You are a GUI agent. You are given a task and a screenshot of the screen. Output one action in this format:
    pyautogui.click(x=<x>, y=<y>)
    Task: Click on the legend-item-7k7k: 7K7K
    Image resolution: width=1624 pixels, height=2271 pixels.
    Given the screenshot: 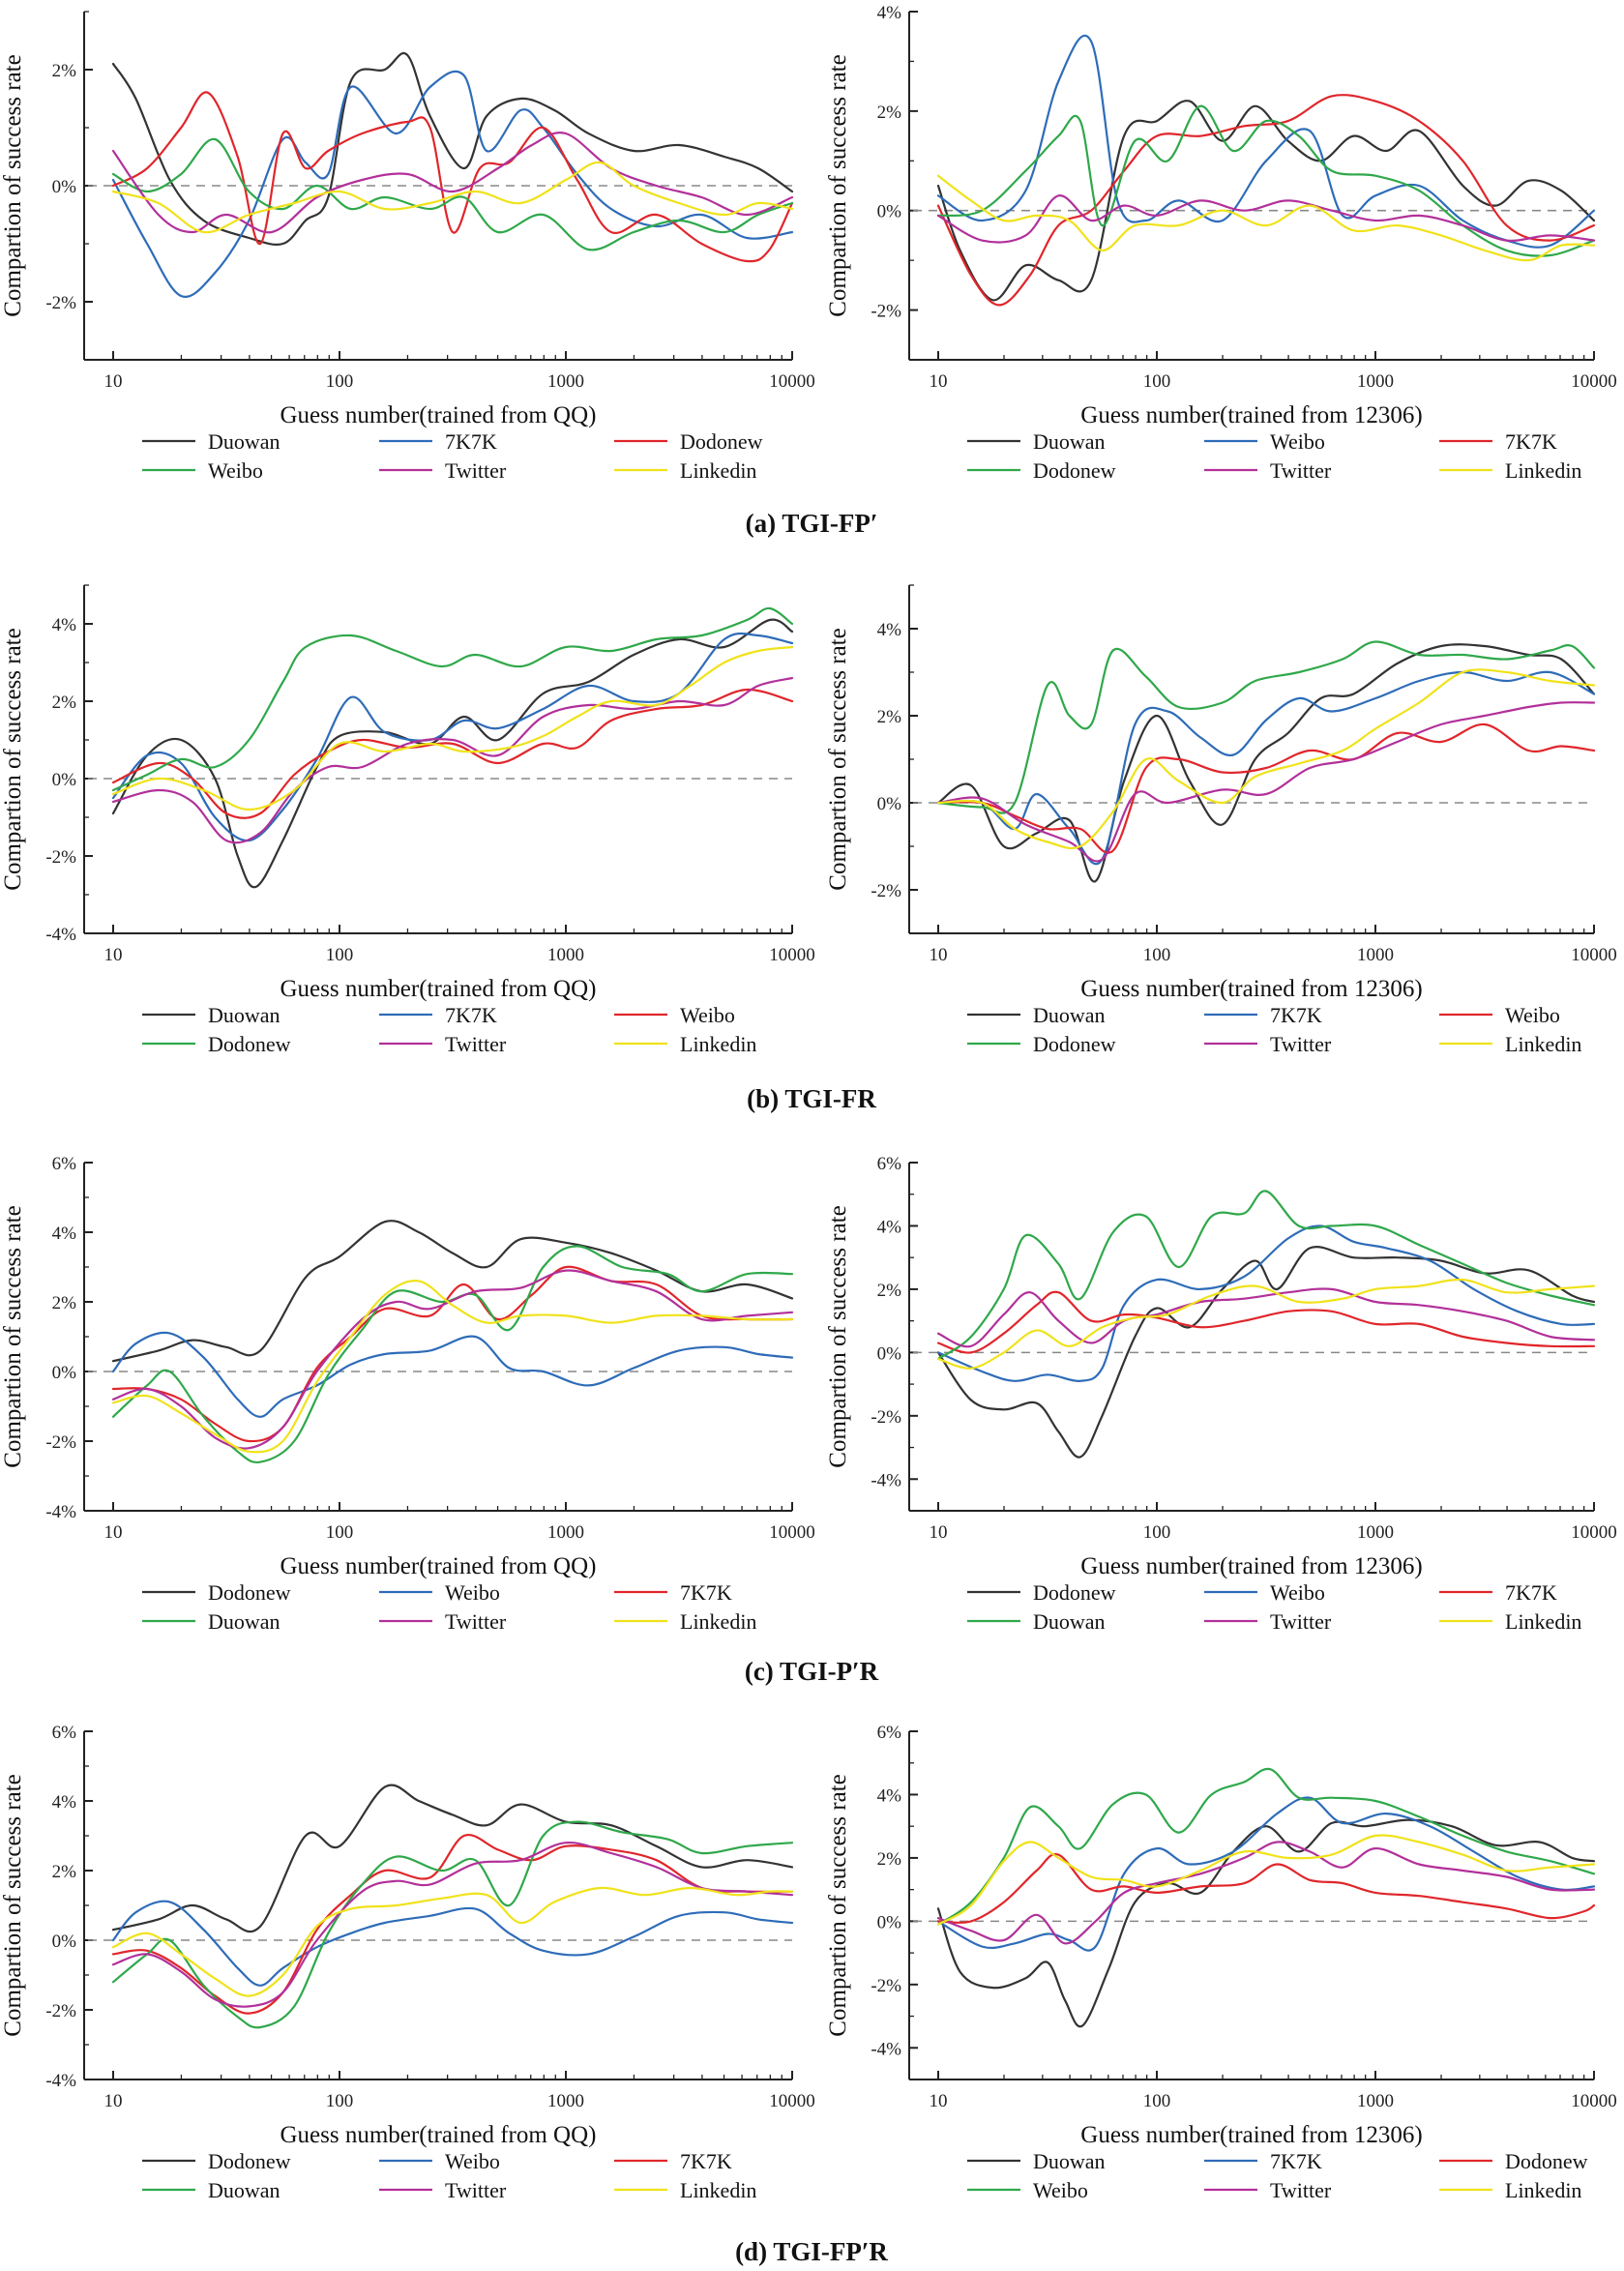 What is the action you would take?
    pyautogui.click(x=438, y=1015)
    